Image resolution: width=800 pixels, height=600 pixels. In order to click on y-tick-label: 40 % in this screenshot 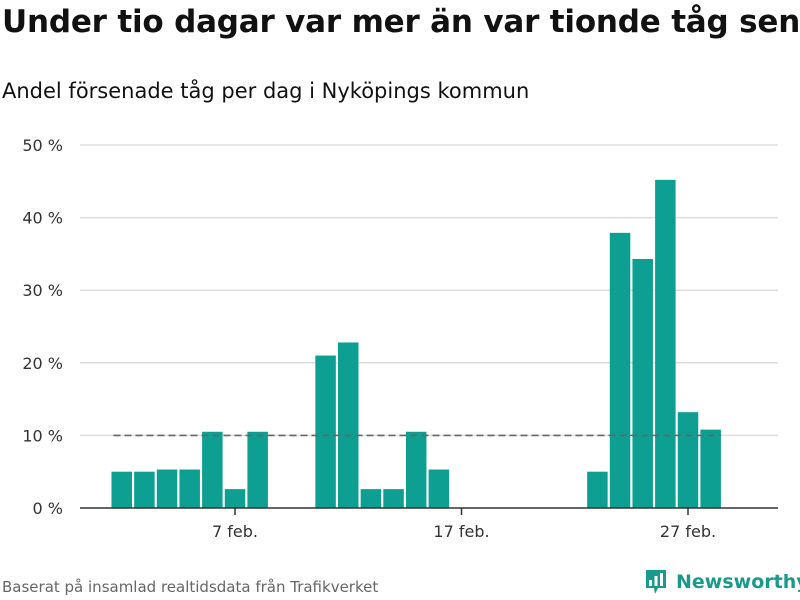, I will do `click(42, 218)`.